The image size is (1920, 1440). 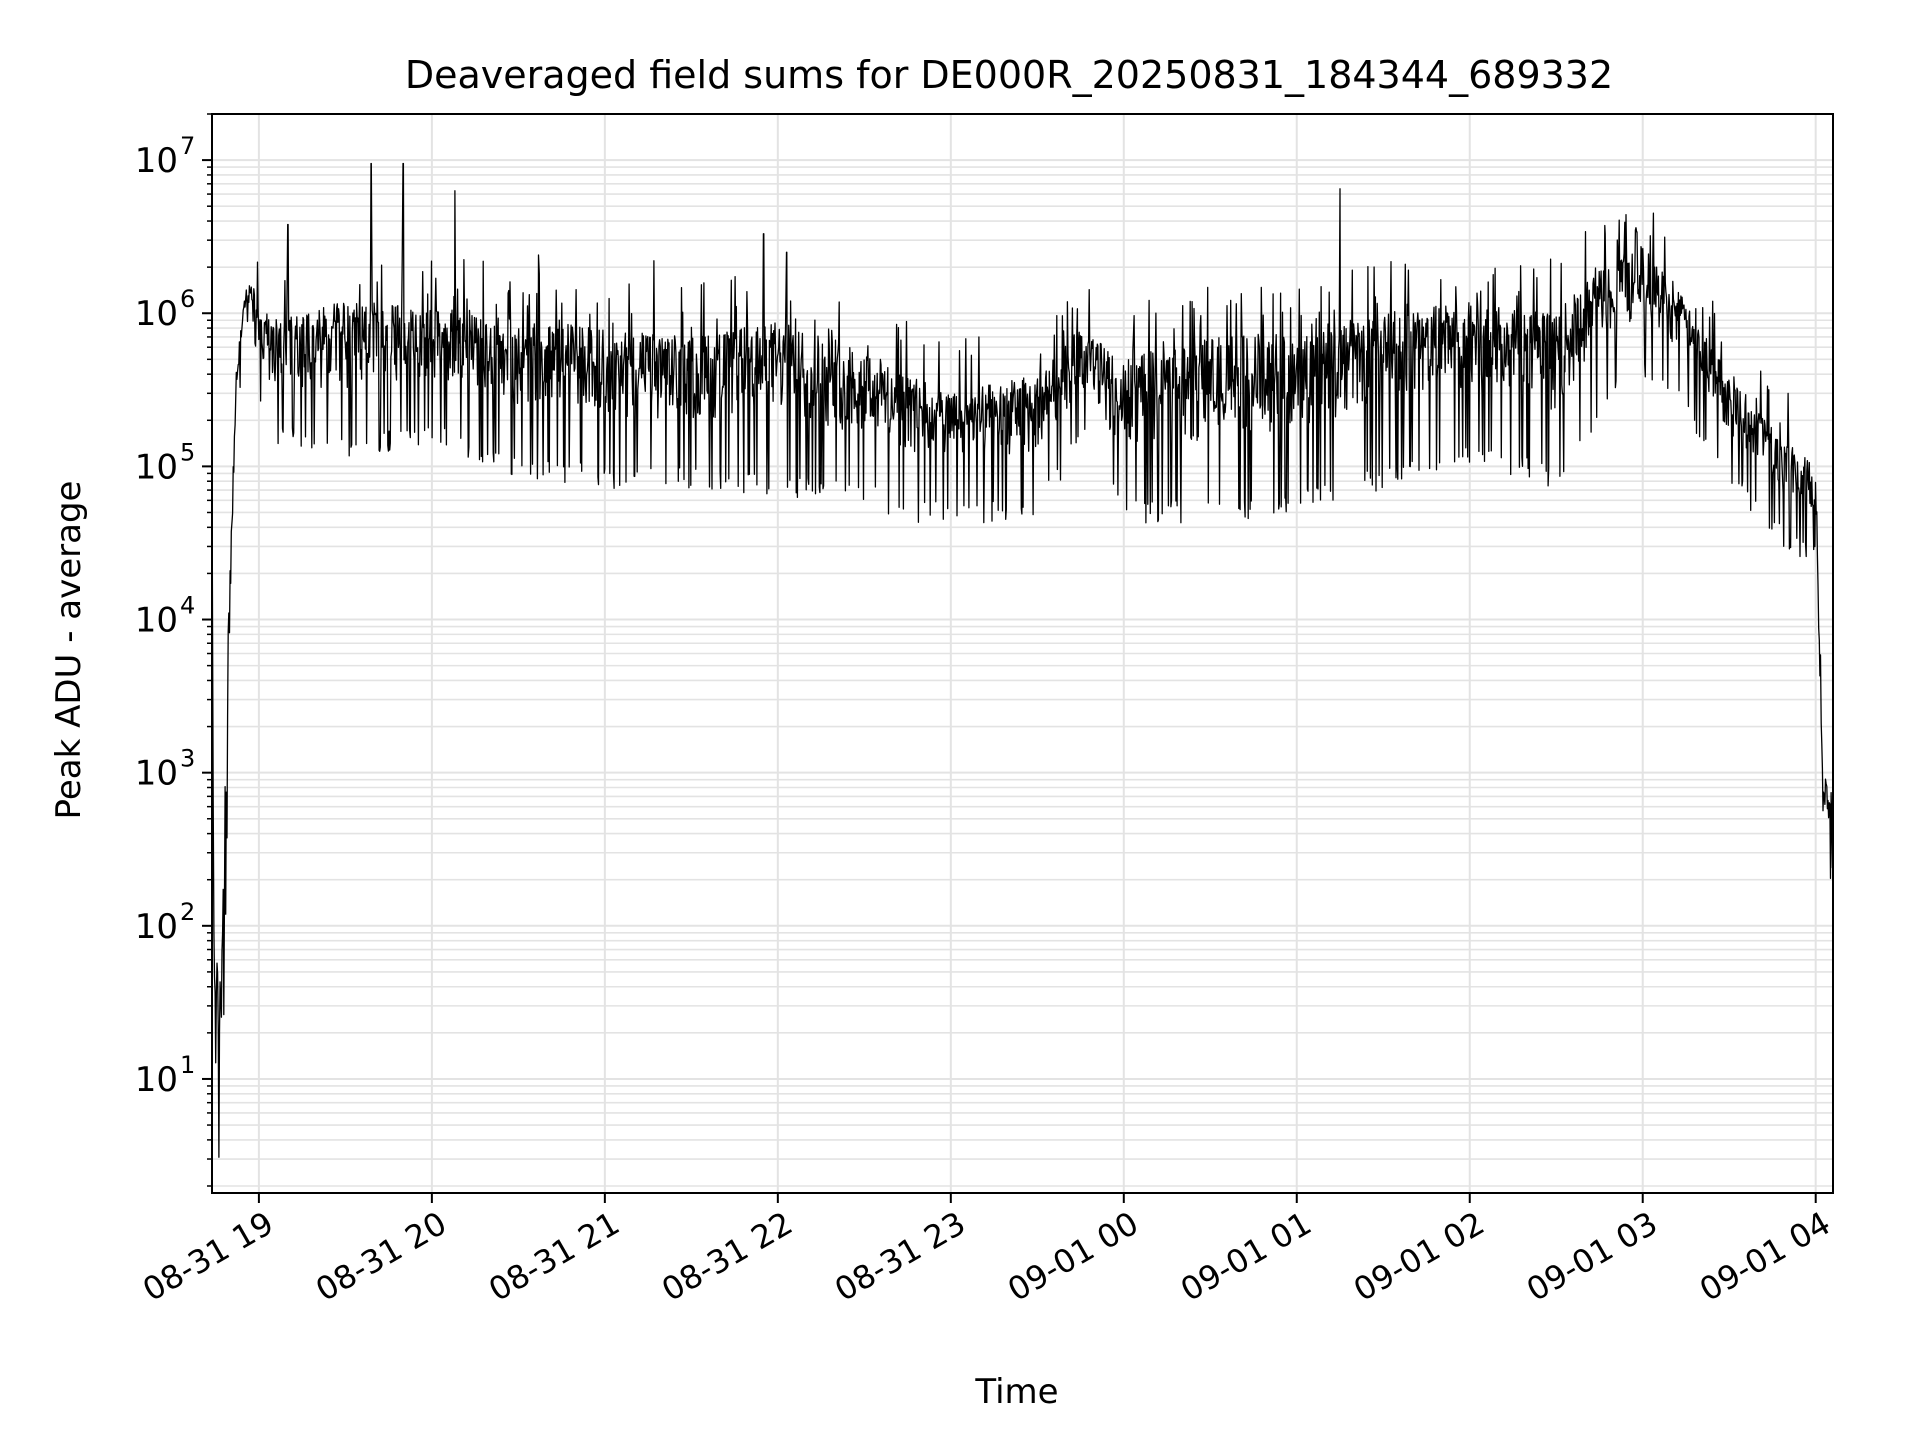 I want to click on y-tick-exponent: 7, so click(x=187, y=146).